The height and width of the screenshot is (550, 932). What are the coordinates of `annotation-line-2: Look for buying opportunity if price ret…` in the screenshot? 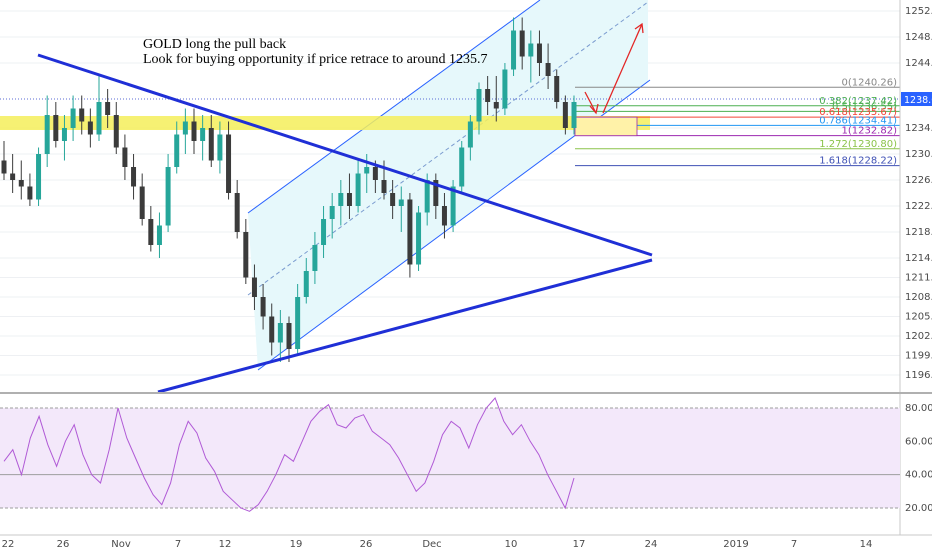 It's located at (315, 59).